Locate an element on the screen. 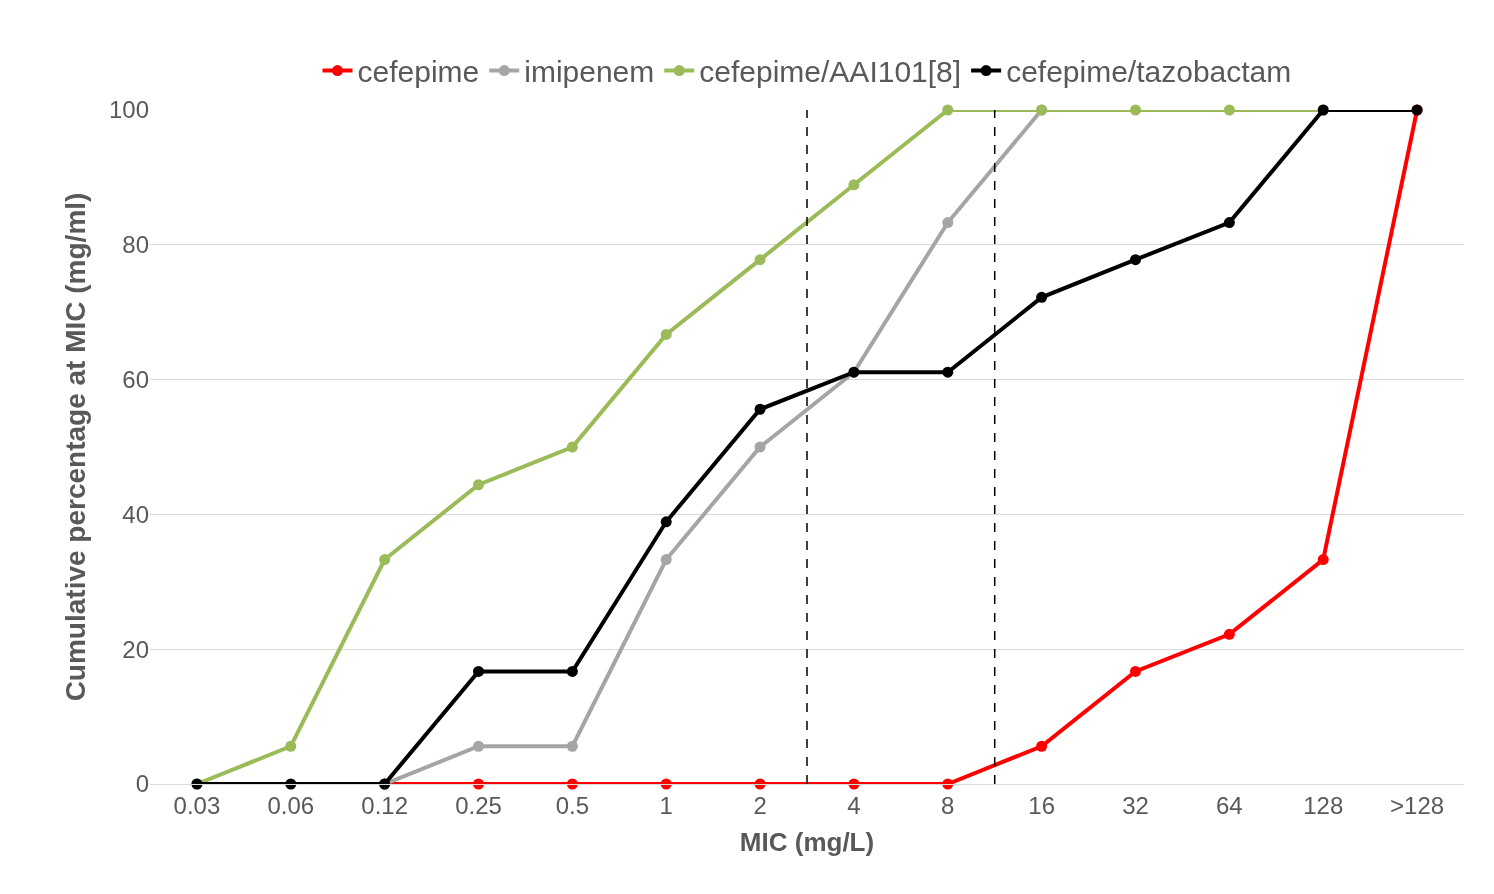 The image size is (1494, 894). x-tick-label: >128 is located at coordinates (1417, 805).